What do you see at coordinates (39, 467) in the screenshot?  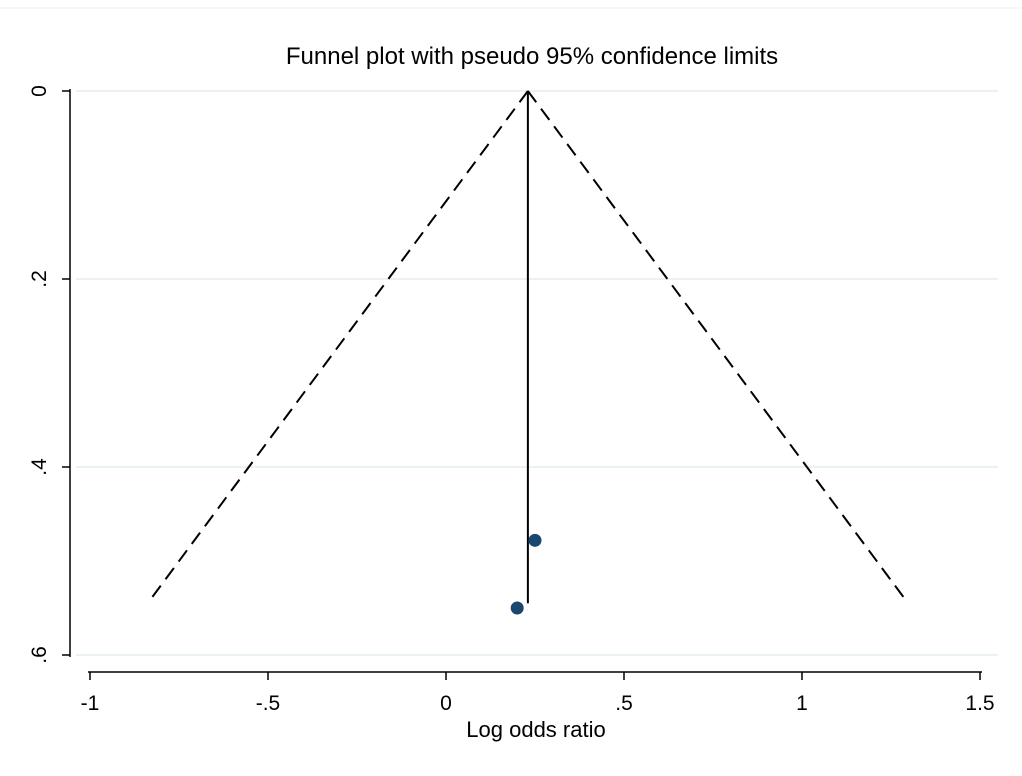 I see `y-tick-label-2: .4` at bounding box center [39, 467].